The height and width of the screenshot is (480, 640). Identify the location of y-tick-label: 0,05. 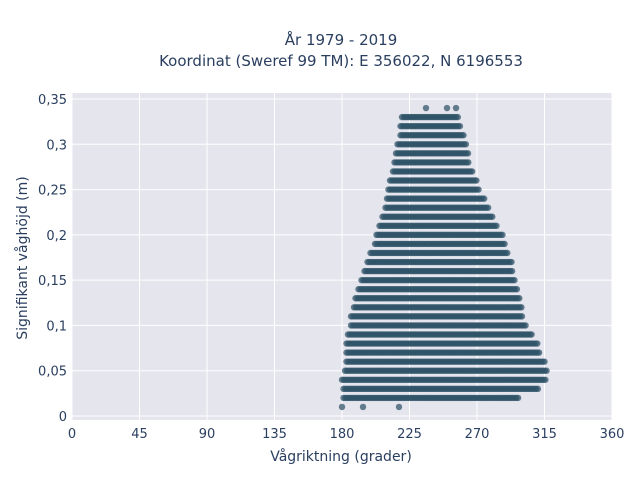
(52, 372).